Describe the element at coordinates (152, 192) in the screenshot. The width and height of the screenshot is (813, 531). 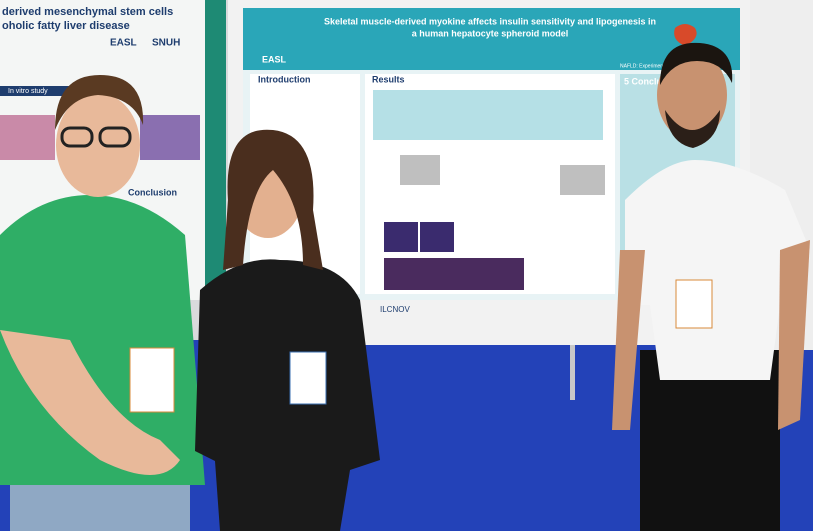
I see `section-heading: Conclusion` at that location.